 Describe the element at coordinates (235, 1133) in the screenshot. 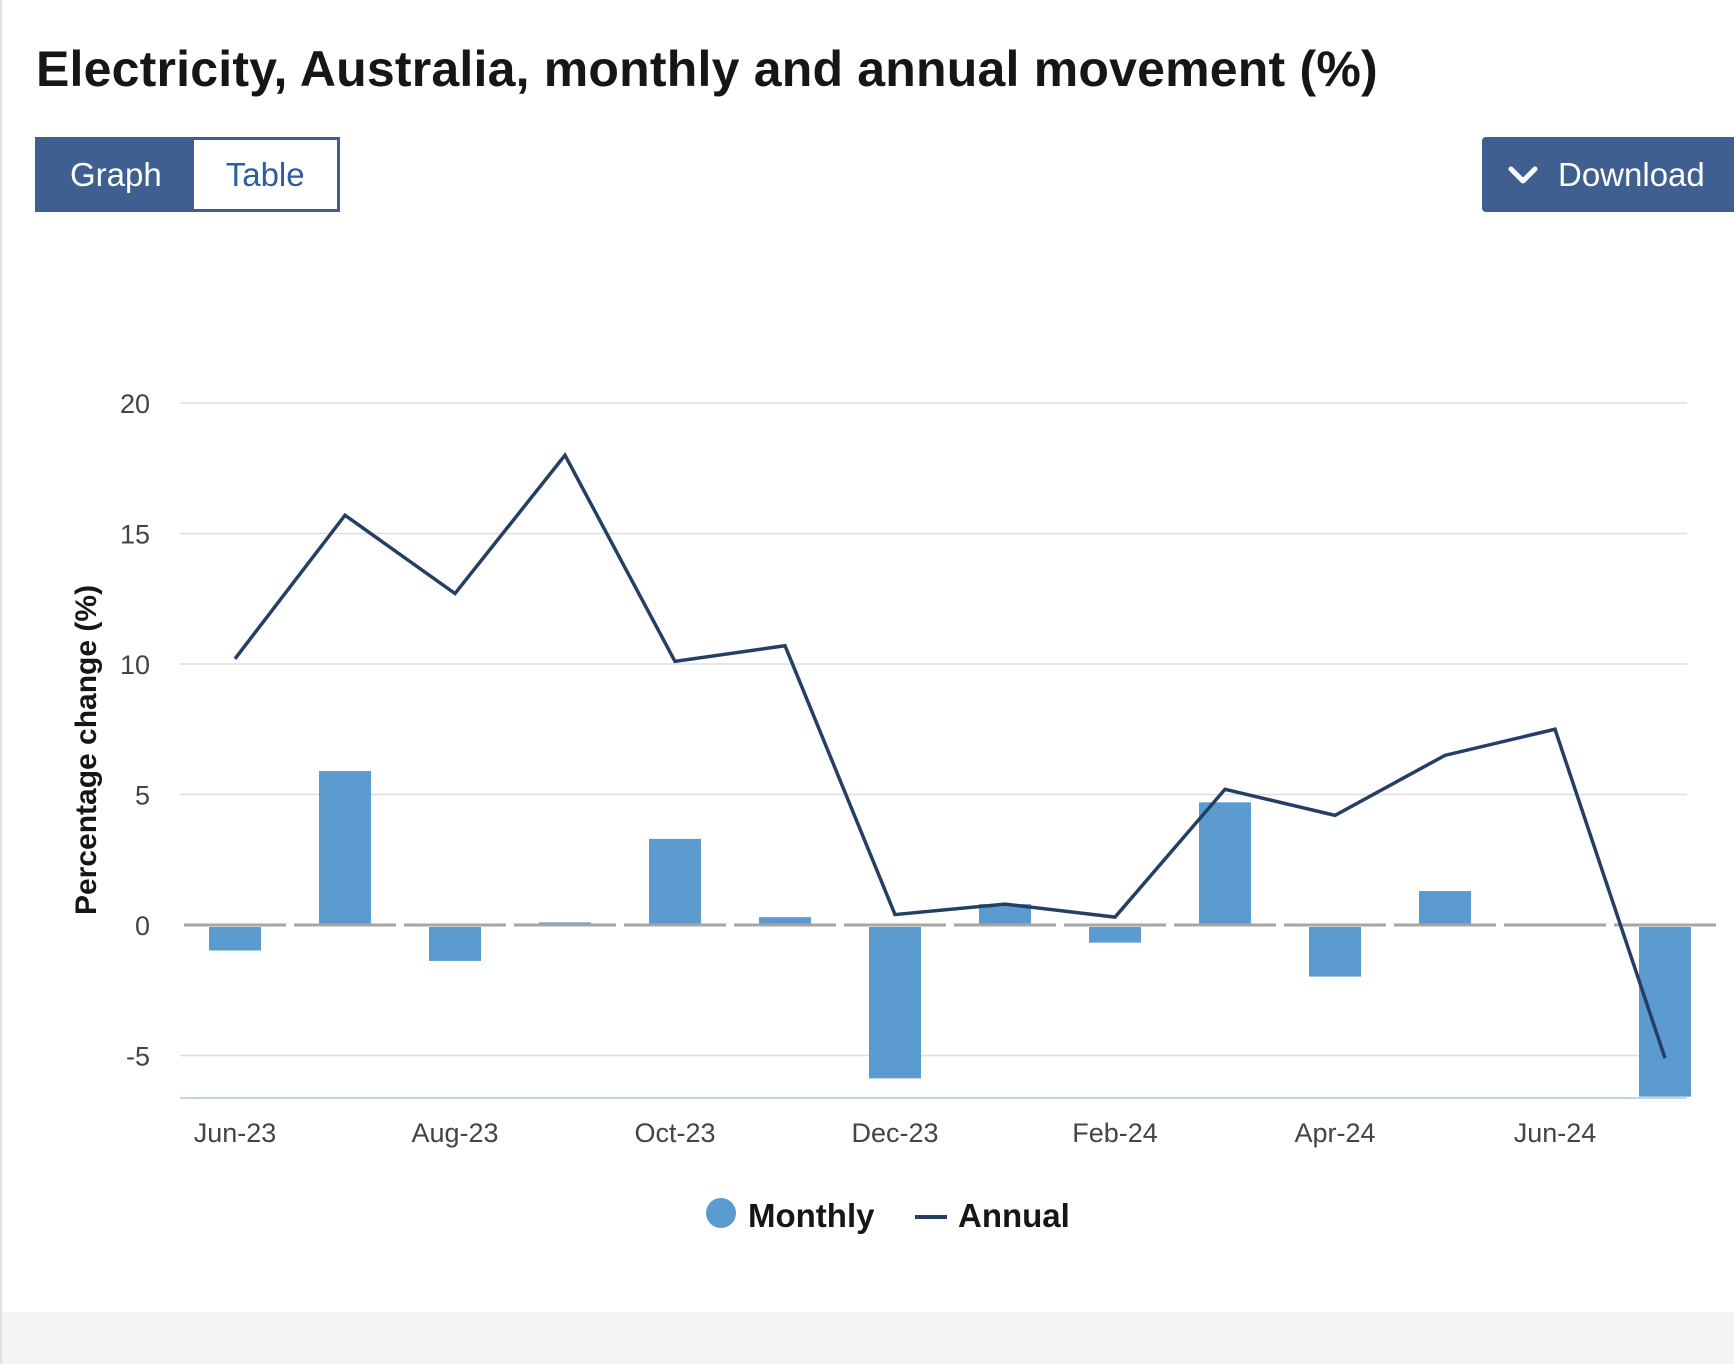

I see `x-tick-label: Jun-23` at that location.